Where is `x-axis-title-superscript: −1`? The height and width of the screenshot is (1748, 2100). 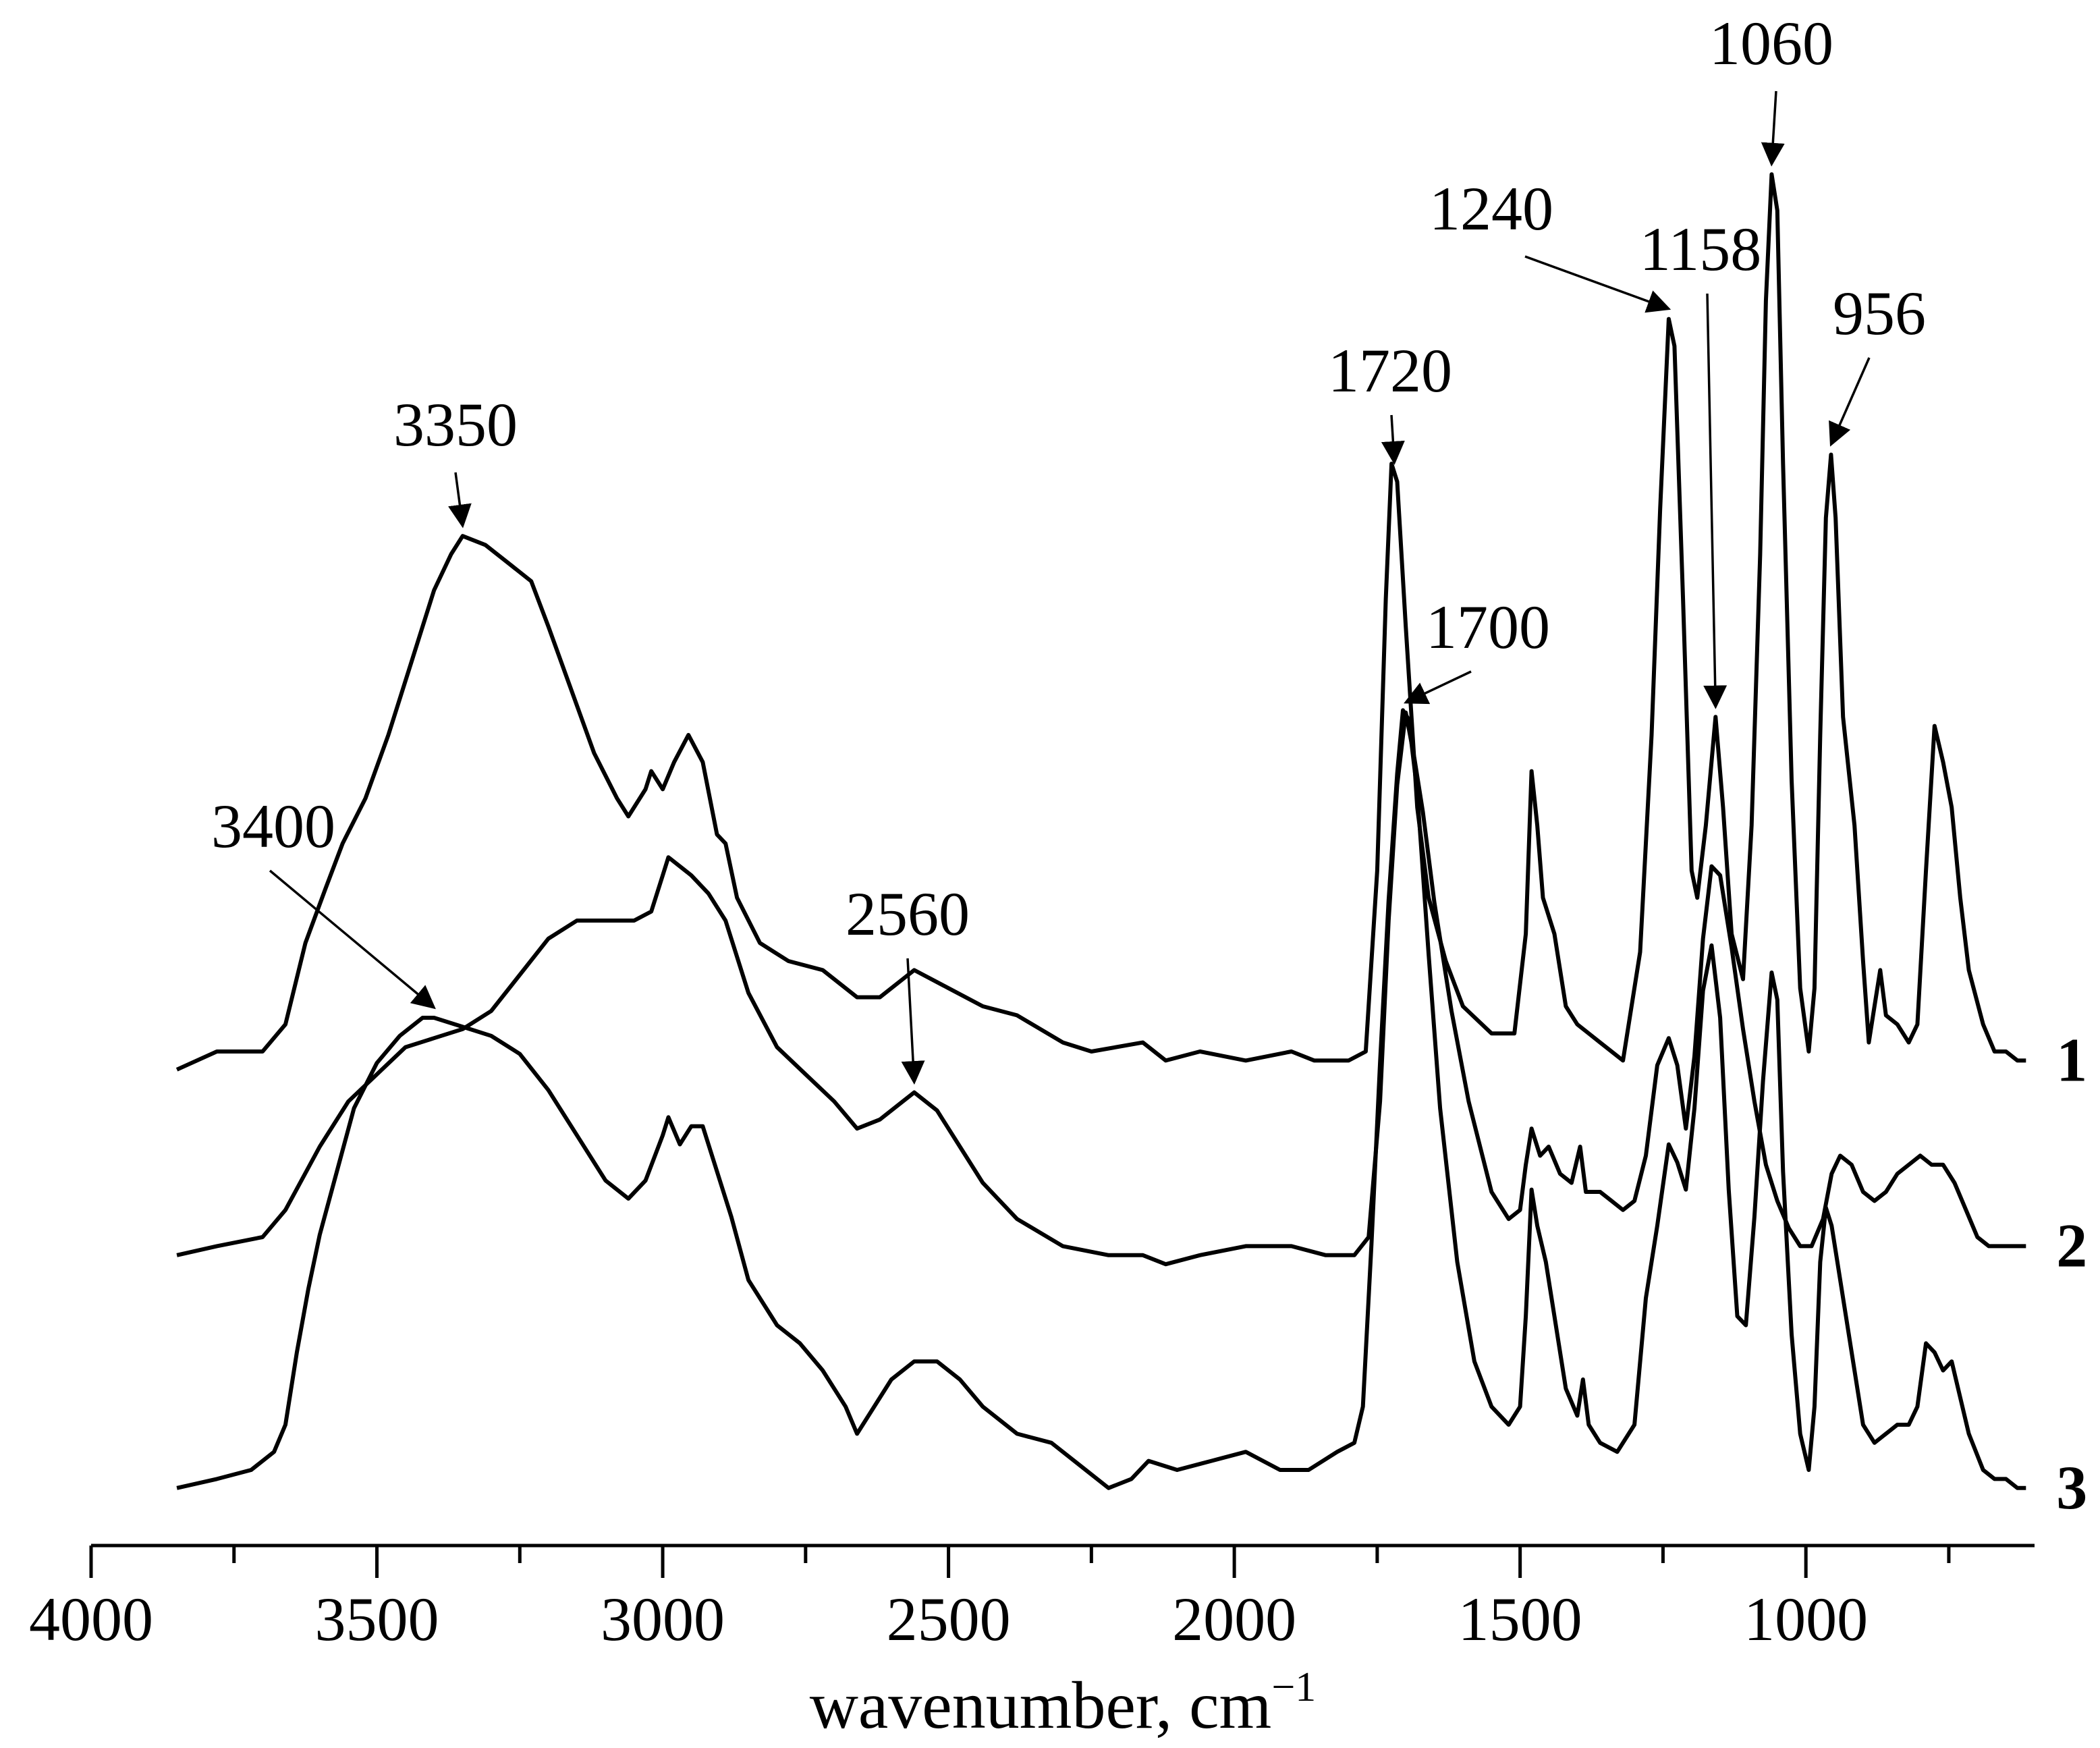
x-axis-title-superscript: −1 is located at coordinates (1293, 1687).